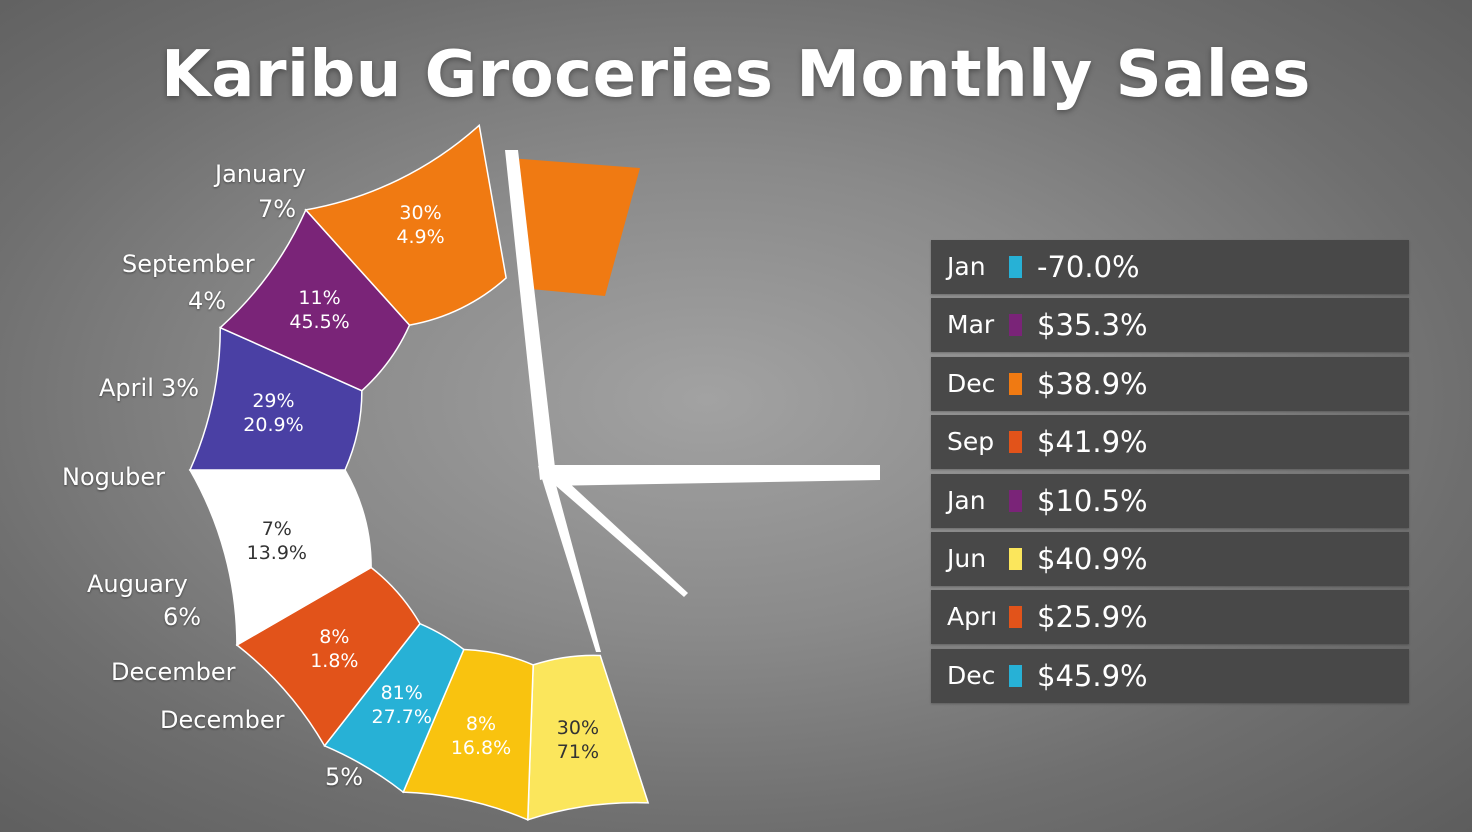 The image size is (1472, 832). I want to click on table-row: Jun $40.9%, so click(1170, 558).